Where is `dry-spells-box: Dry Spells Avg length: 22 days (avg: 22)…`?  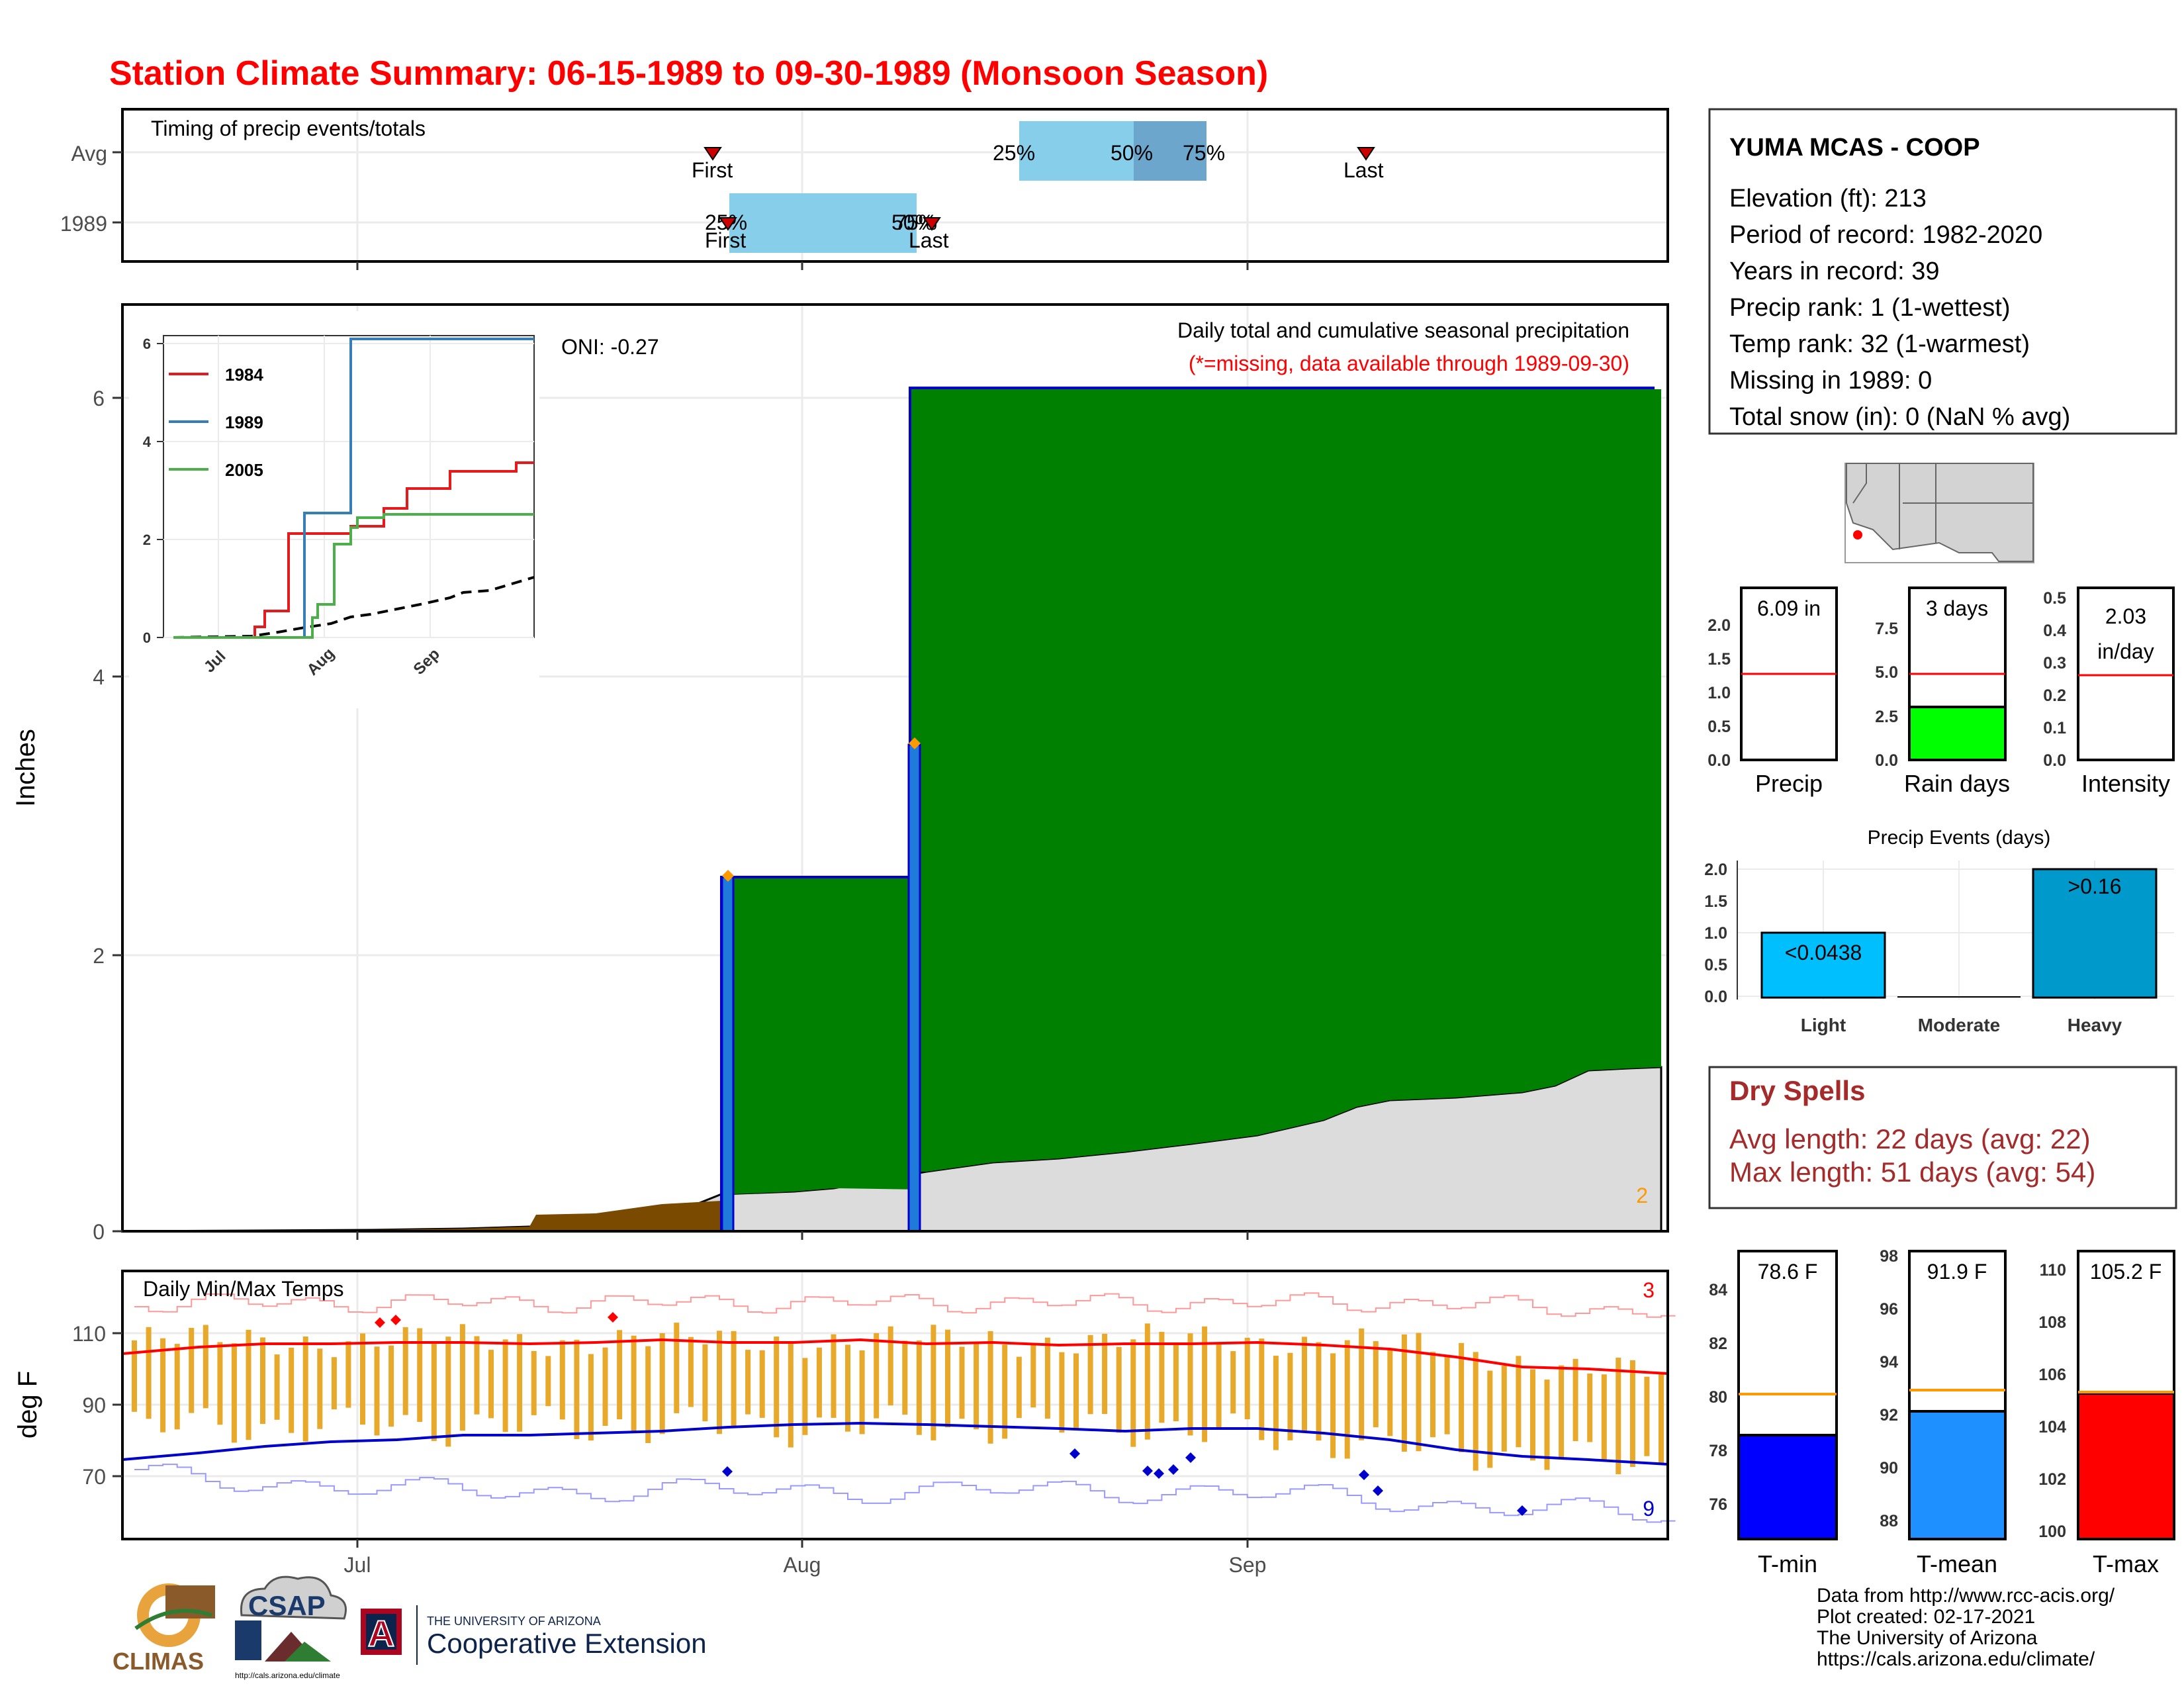
dry-spells-box: Dry Spells Avg length: 22 days (avg: 22)… is located at coordinates (1942, 1137).